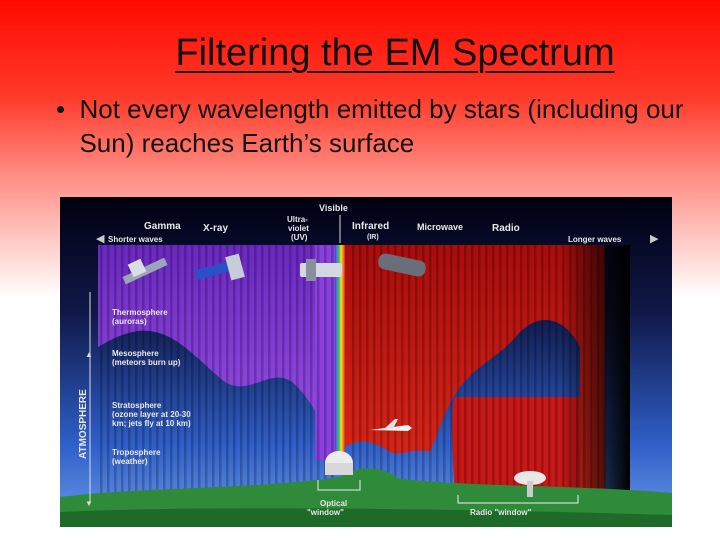  What do you see at coordinates (130, 461) in the screenshot?
I see `troposphere-note: (weather)` at bounding box center [130, 461].